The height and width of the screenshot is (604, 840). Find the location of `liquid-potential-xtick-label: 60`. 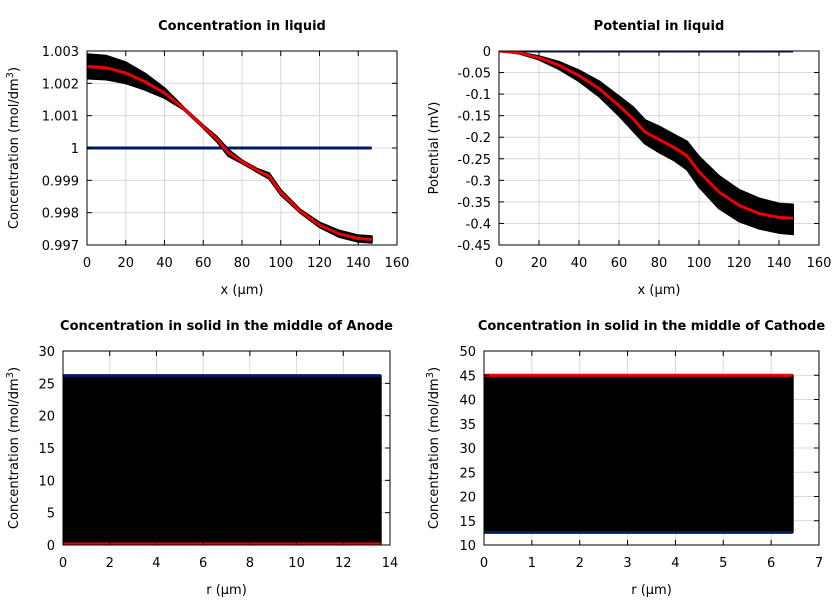

liquid-potential-xtick-label: 60 is located at coordinates (619, 263).